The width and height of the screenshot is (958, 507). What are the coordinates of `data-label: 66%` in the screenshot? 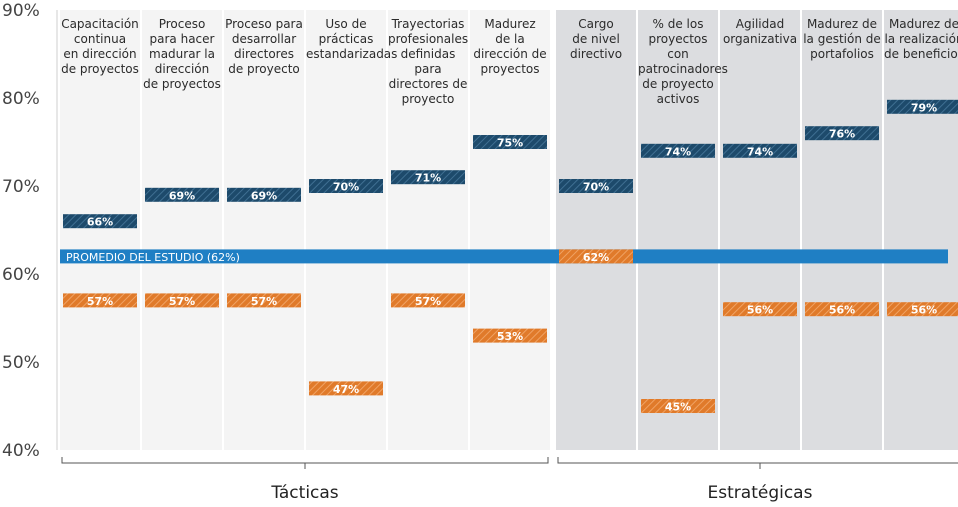 It's located at (100, 222).